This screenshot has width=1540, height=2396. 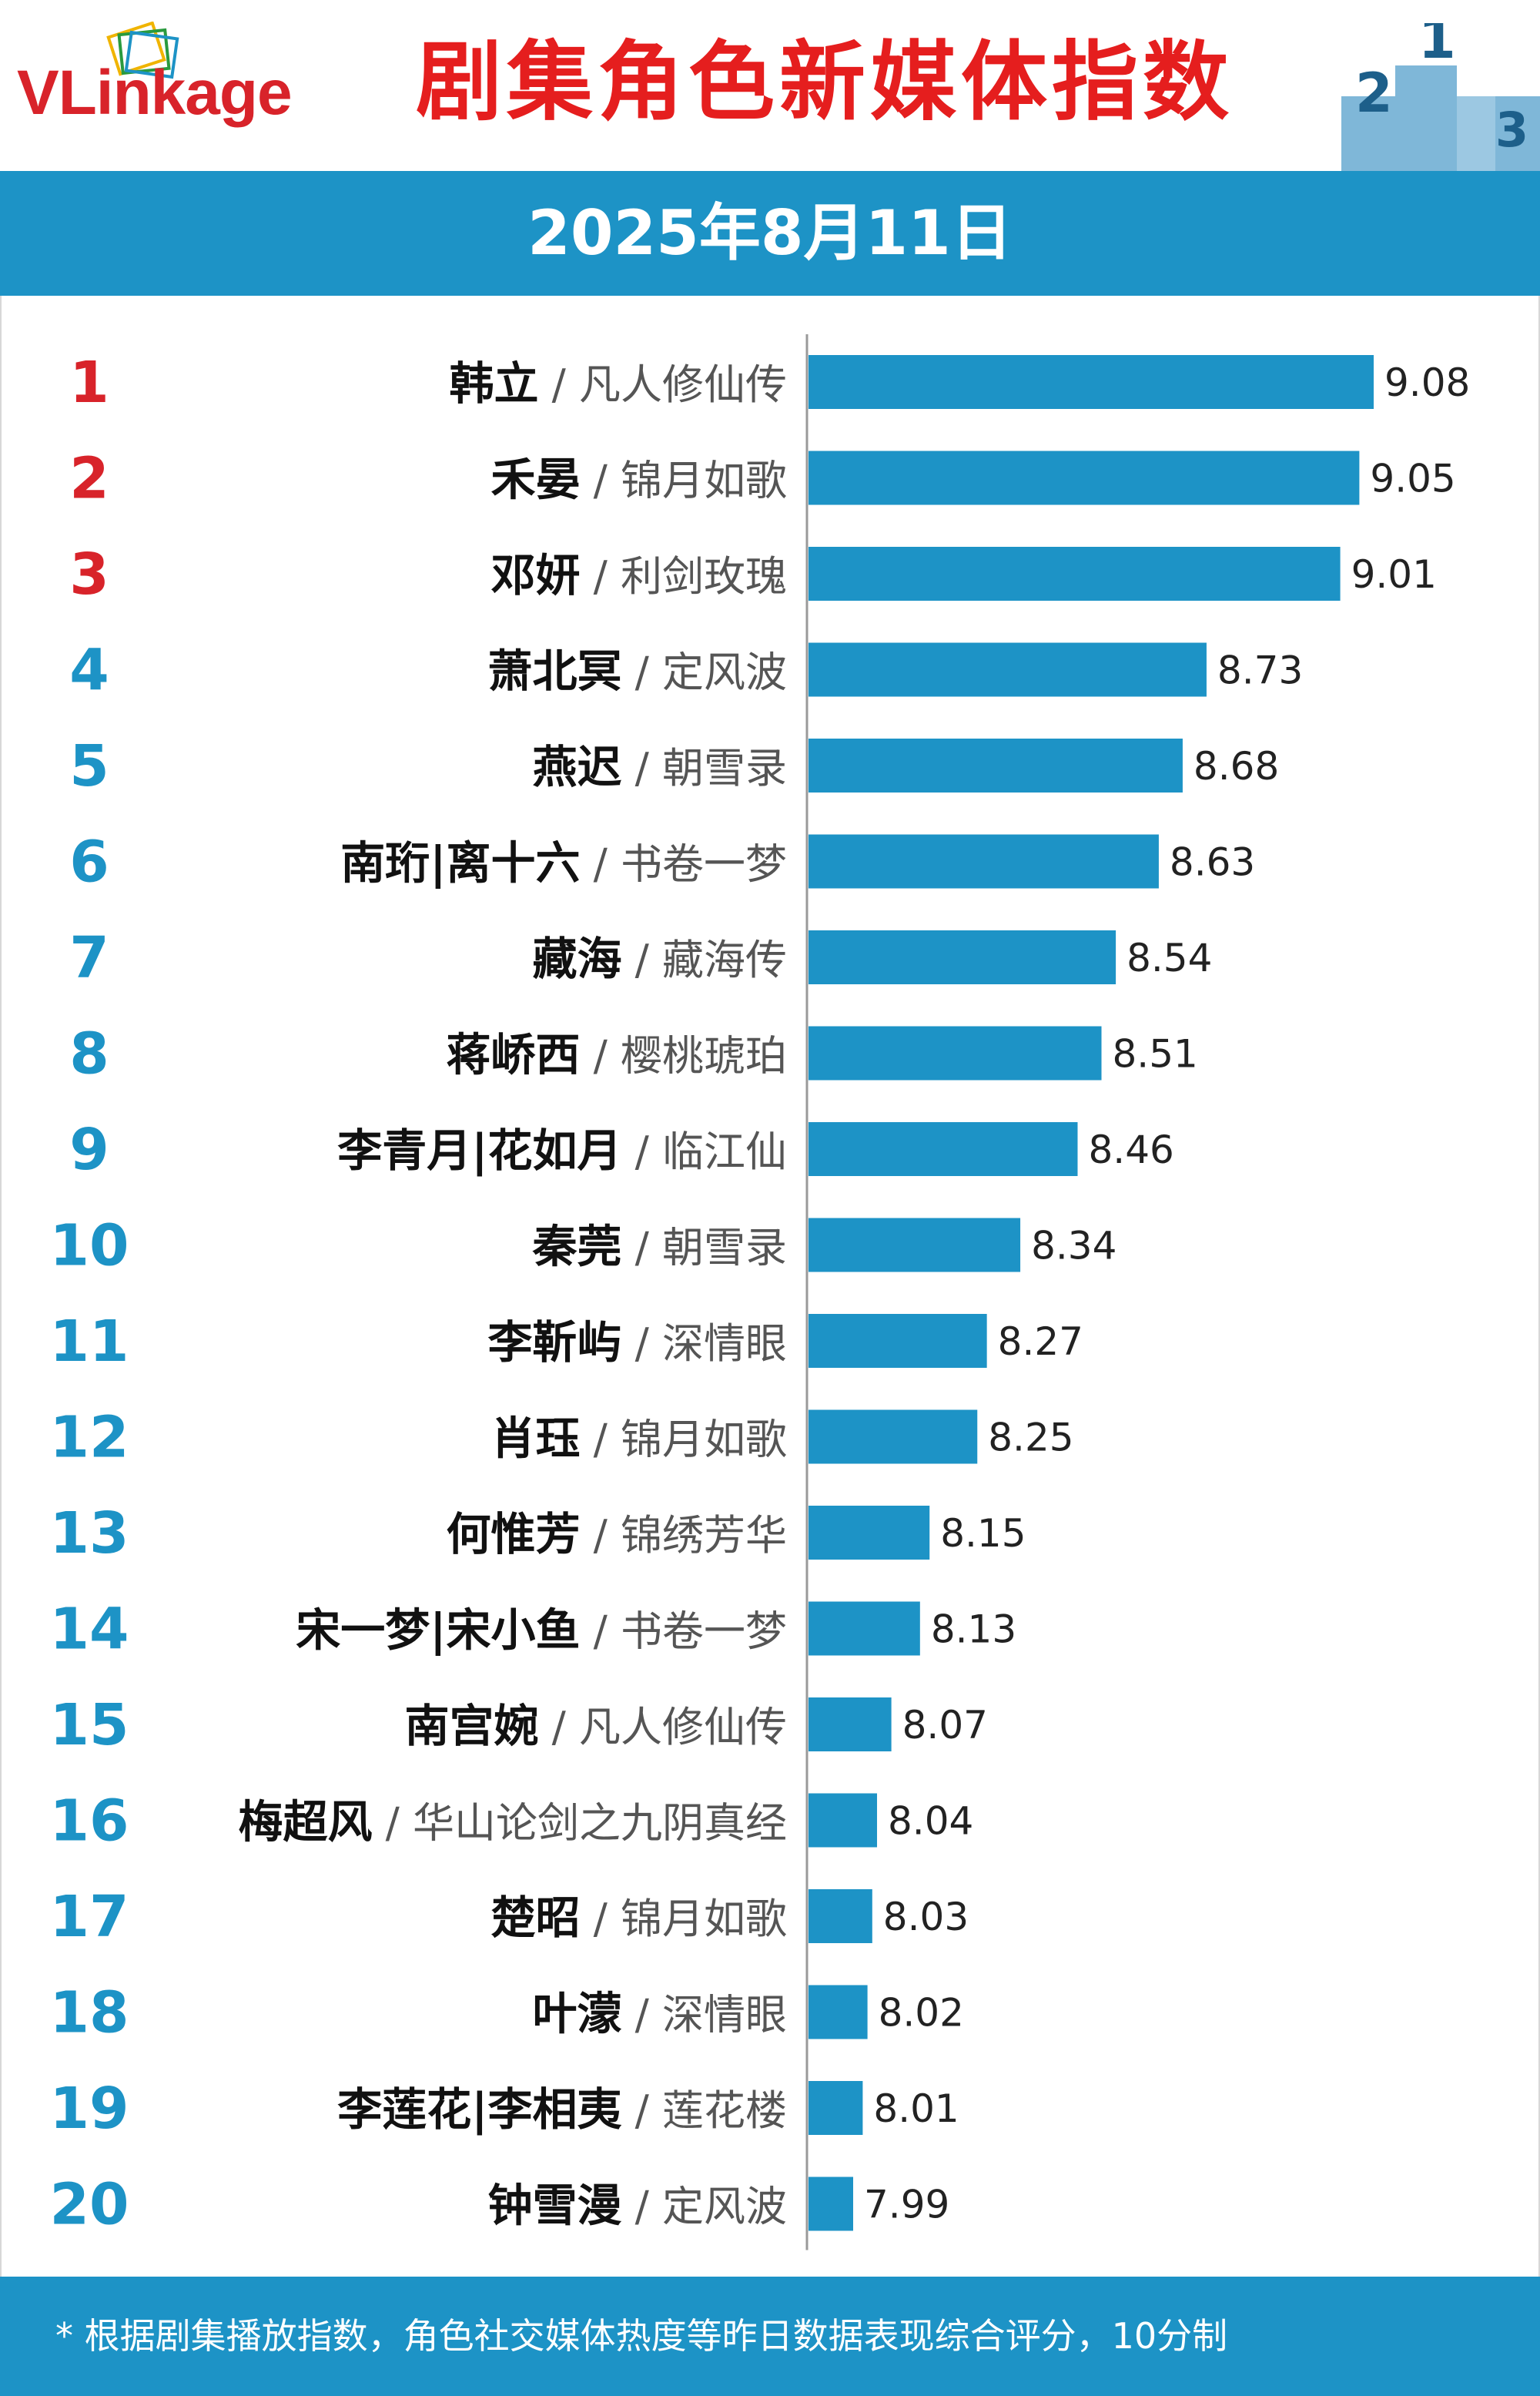 What do you see at coordinates (89, 1821) in the screenshot?
I see `rank-number: 16` at bounding box center [89, 1821].